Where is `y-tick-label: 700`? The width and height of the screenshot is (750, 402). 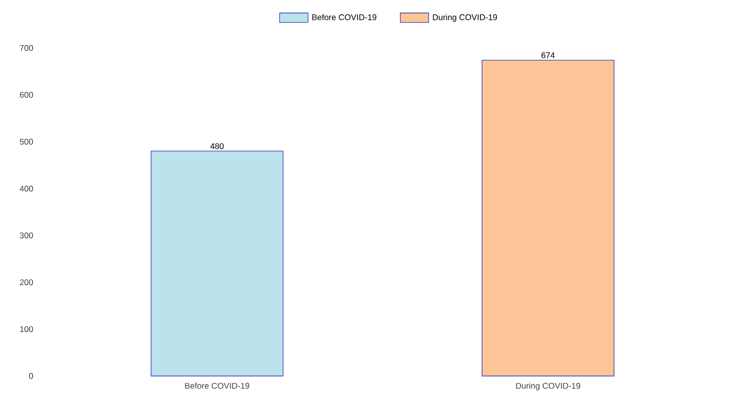 y-tick-label: 700 is located at coordinates (27, 48).